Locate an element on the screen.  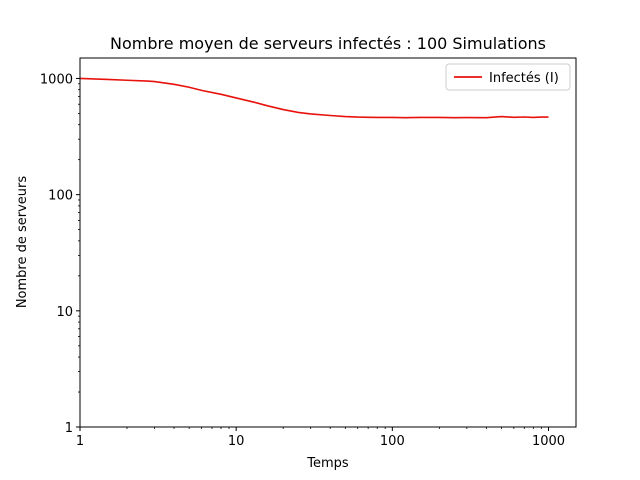
x-tick-label: 100 is located at coordinates (392, 441).